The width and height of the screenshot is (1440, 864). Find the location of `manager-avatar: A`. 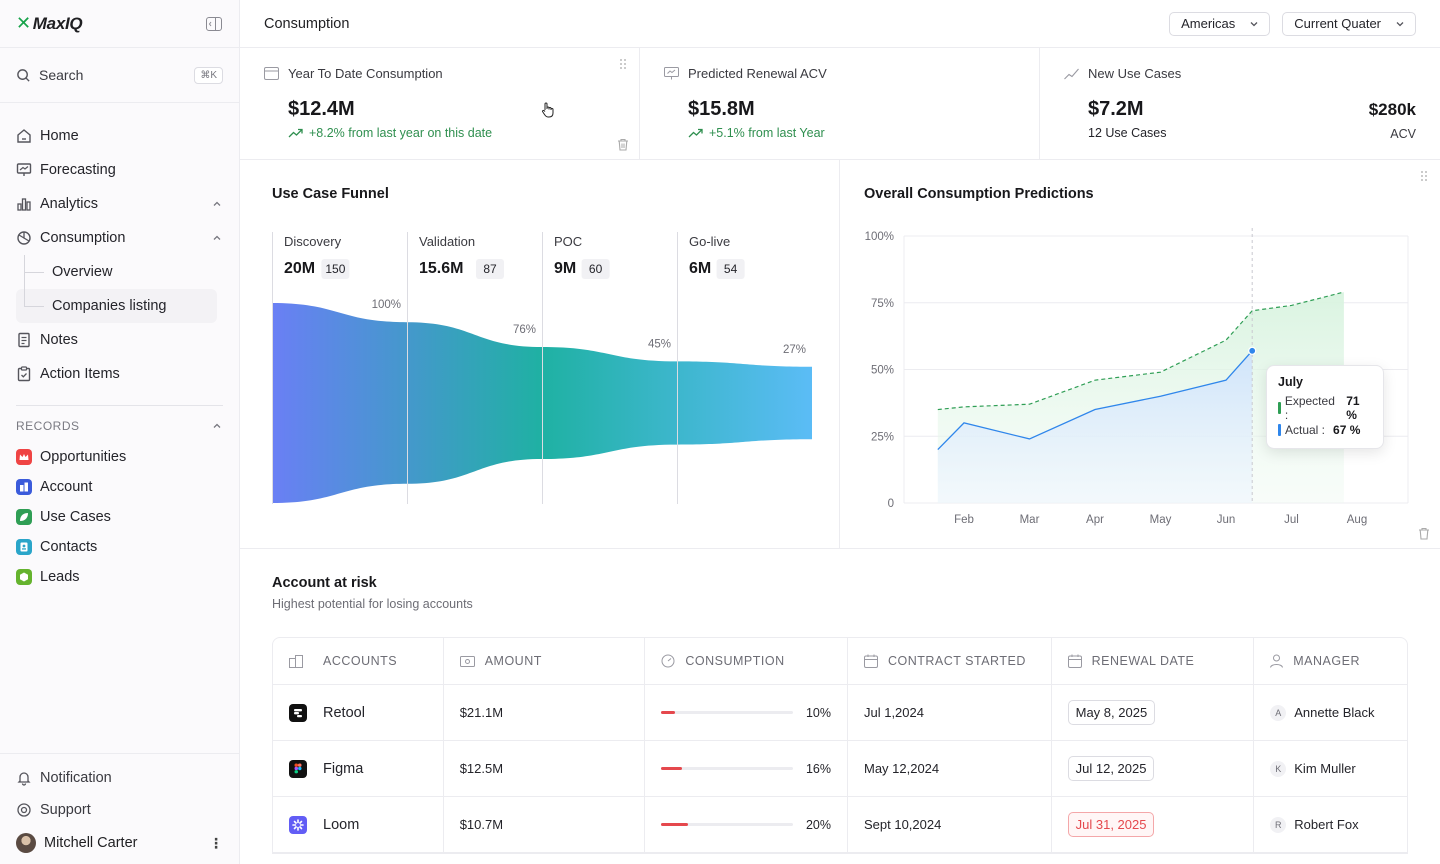

manager-avatar: A is located at coordinates (1278, 712).